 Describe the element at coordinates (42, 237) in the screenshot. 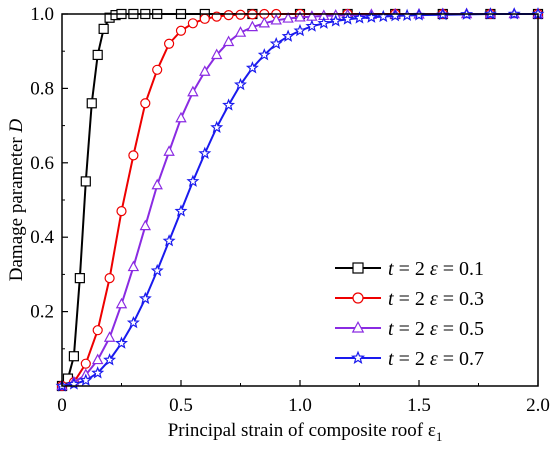

I see `y-tick-label: 0.4` at that location.